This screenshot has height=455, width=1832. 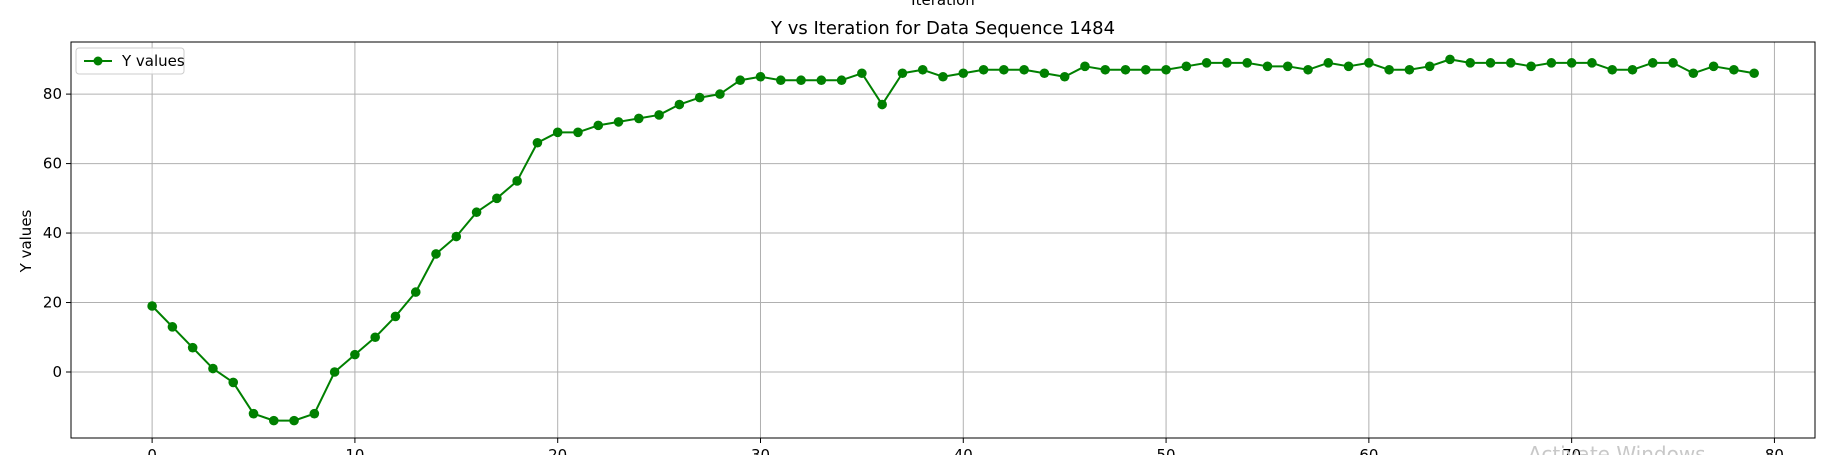 I want to click on top-axis-label: Iteration, so click(x=943, y=4).